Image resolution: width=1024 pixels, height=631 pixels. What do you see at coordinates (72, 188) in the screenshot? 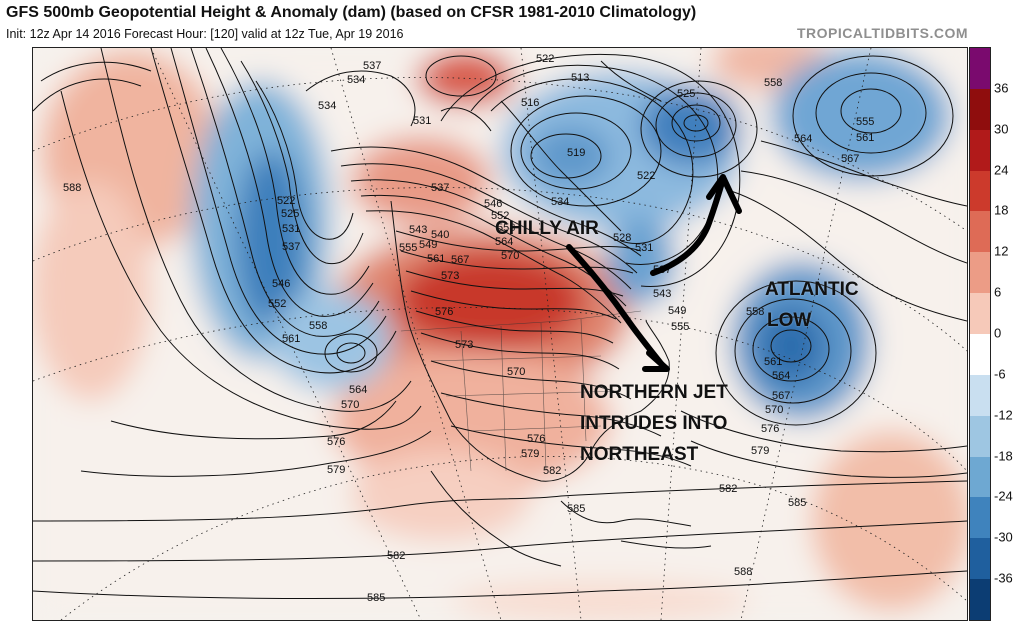
I see `contour-label: 588` at bounding box center [72, 188].